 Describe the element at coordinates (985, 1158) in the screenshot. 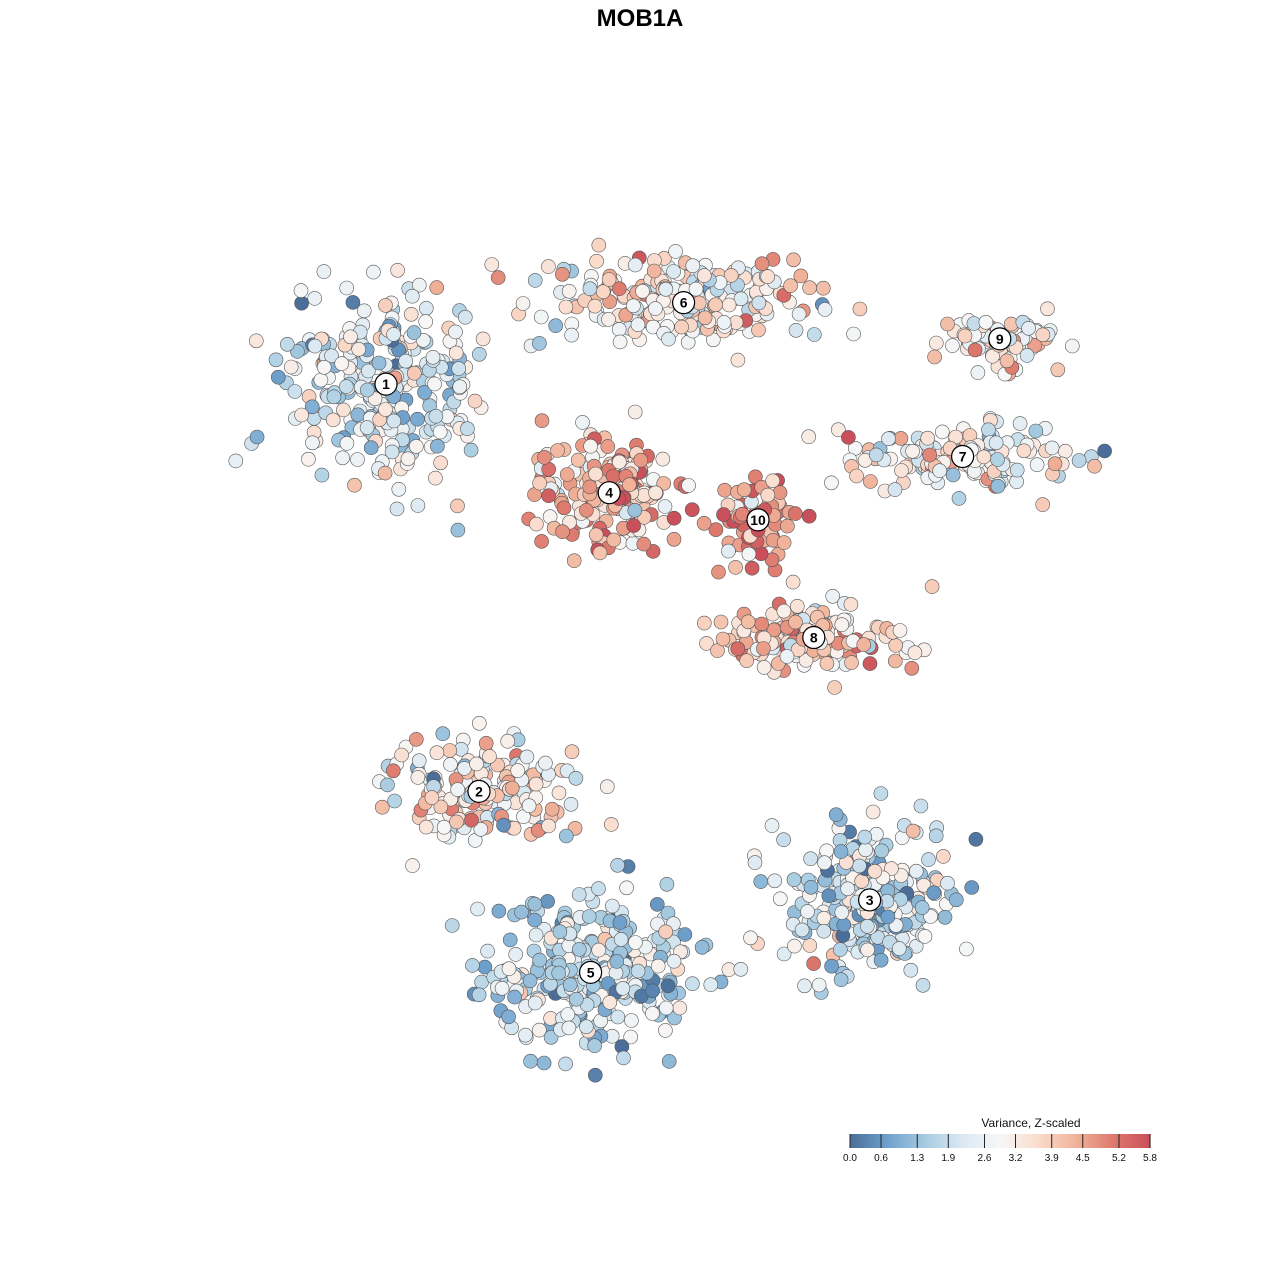

I see `legend-tick-label: 2.6` at that location.